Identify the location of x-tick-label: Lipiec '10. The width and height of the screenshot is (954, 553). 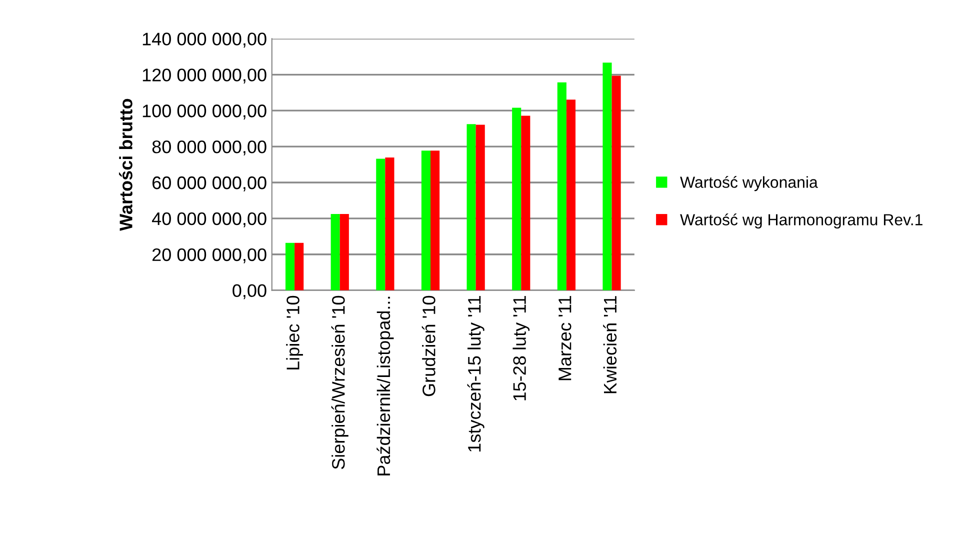
(294, 333).